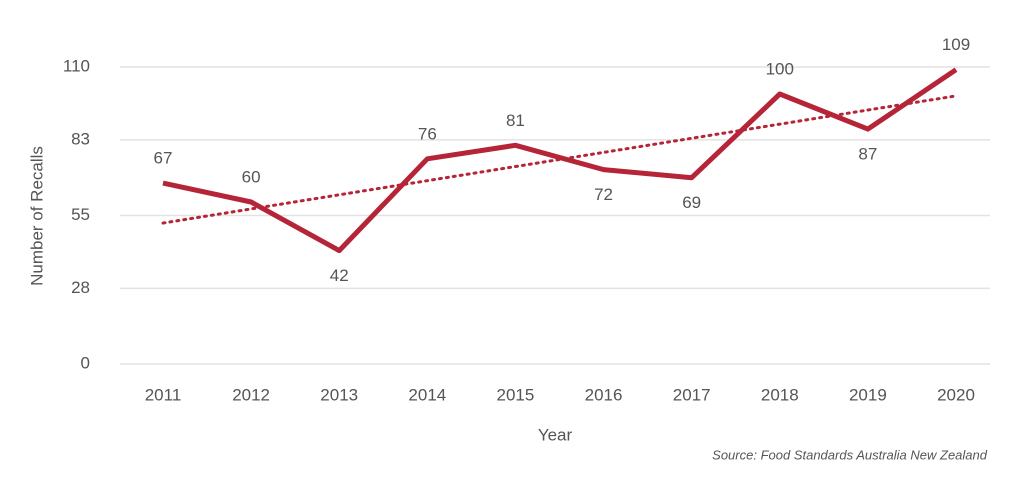 This screenshot has width=1024, height=483. I want to click on data-label: 60, so click(251, 176).